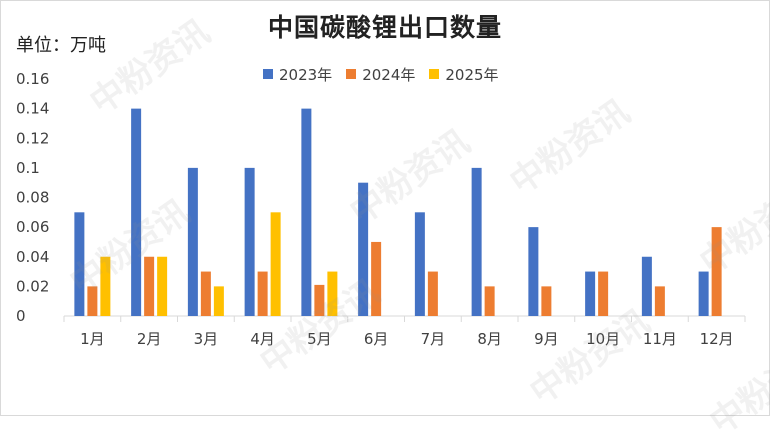  What do you see at coordinates (384, 27) in the screenshot?
I see `chart-title: 中国碳酸锂出口数量` at bounding box center [384, 27].